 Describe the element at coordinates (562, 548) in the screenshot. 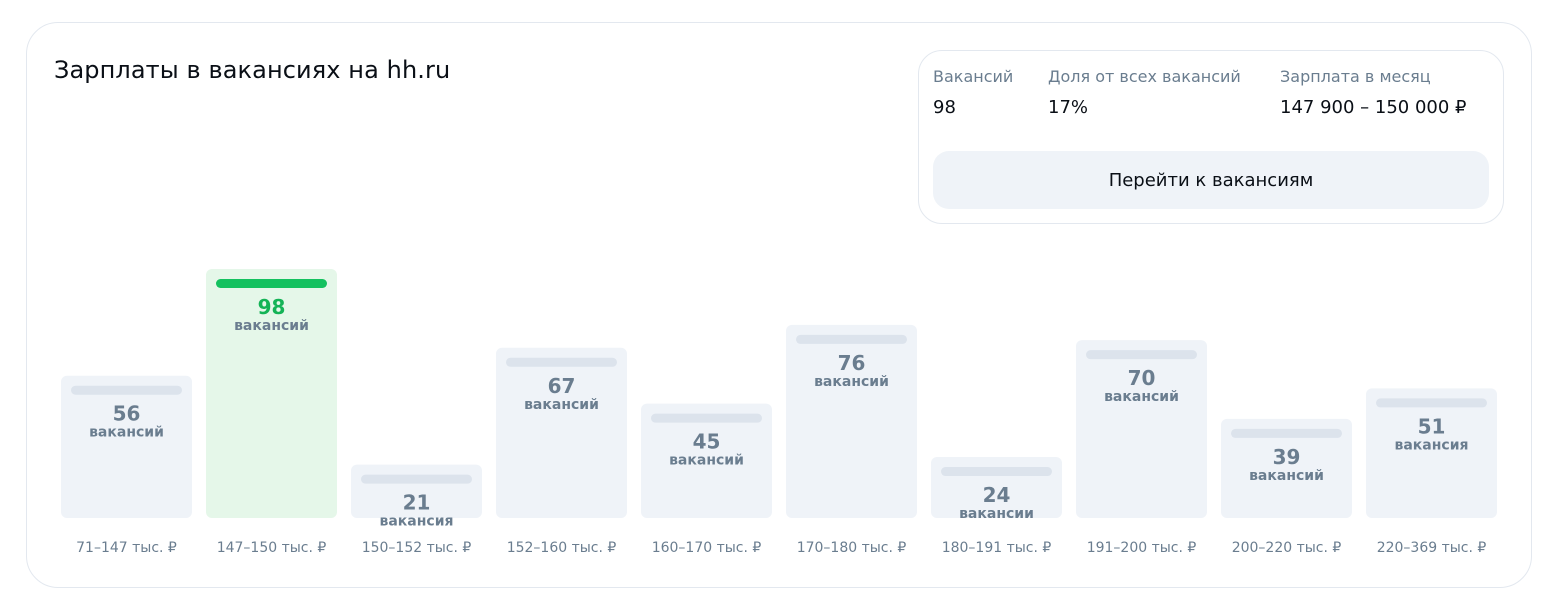

I see `x-tick-label: 152–160 тыс. ₽` at that location.